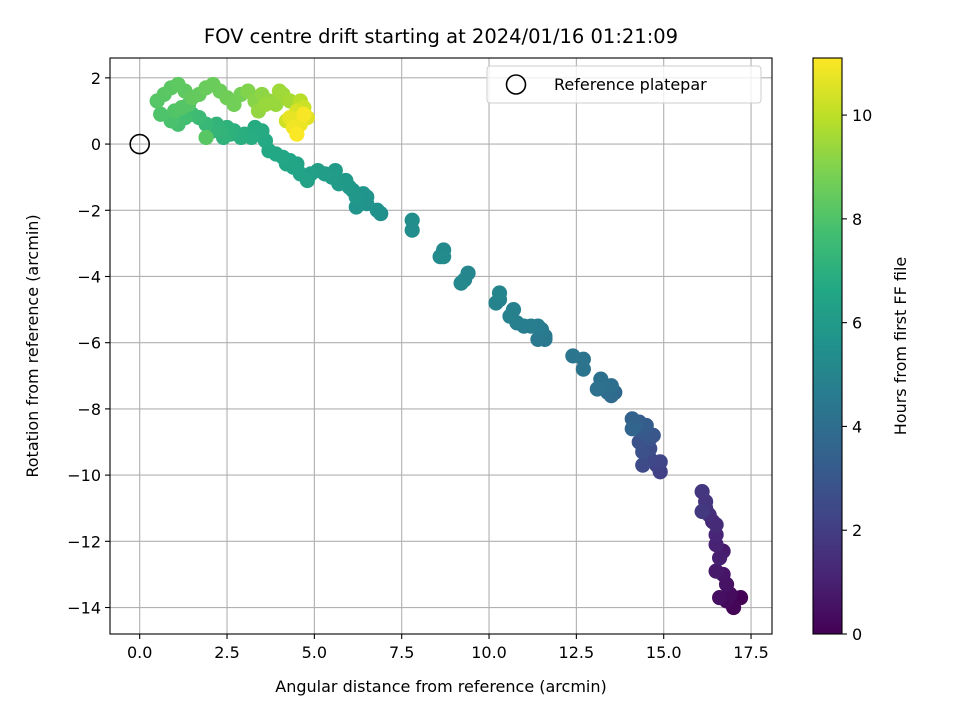 The width and height of the screenshot is (960, 720). I want to click on colorbar-ticks: 0 2 4 6 8 10, so click(857, 375).